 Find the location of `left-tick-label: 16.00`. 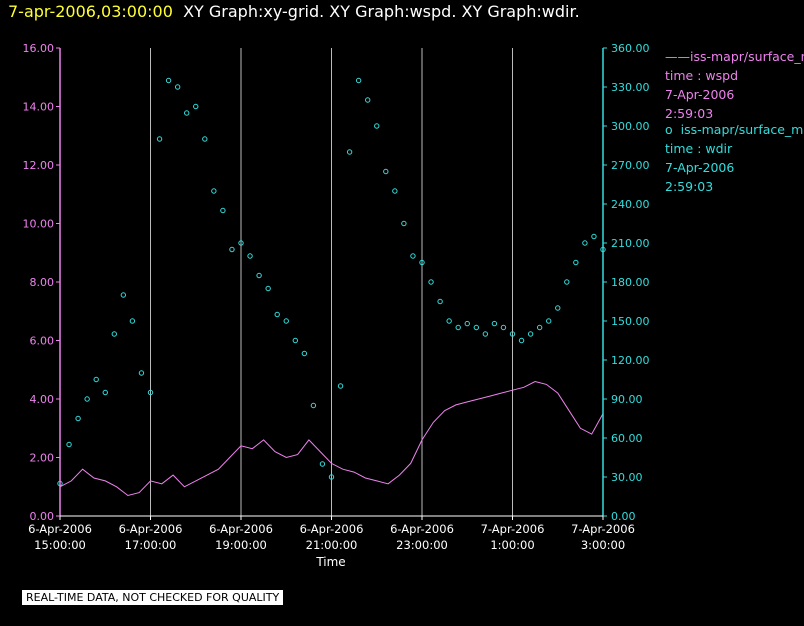

left-tick-label: 16.00 is located at coordinates (39, 48).